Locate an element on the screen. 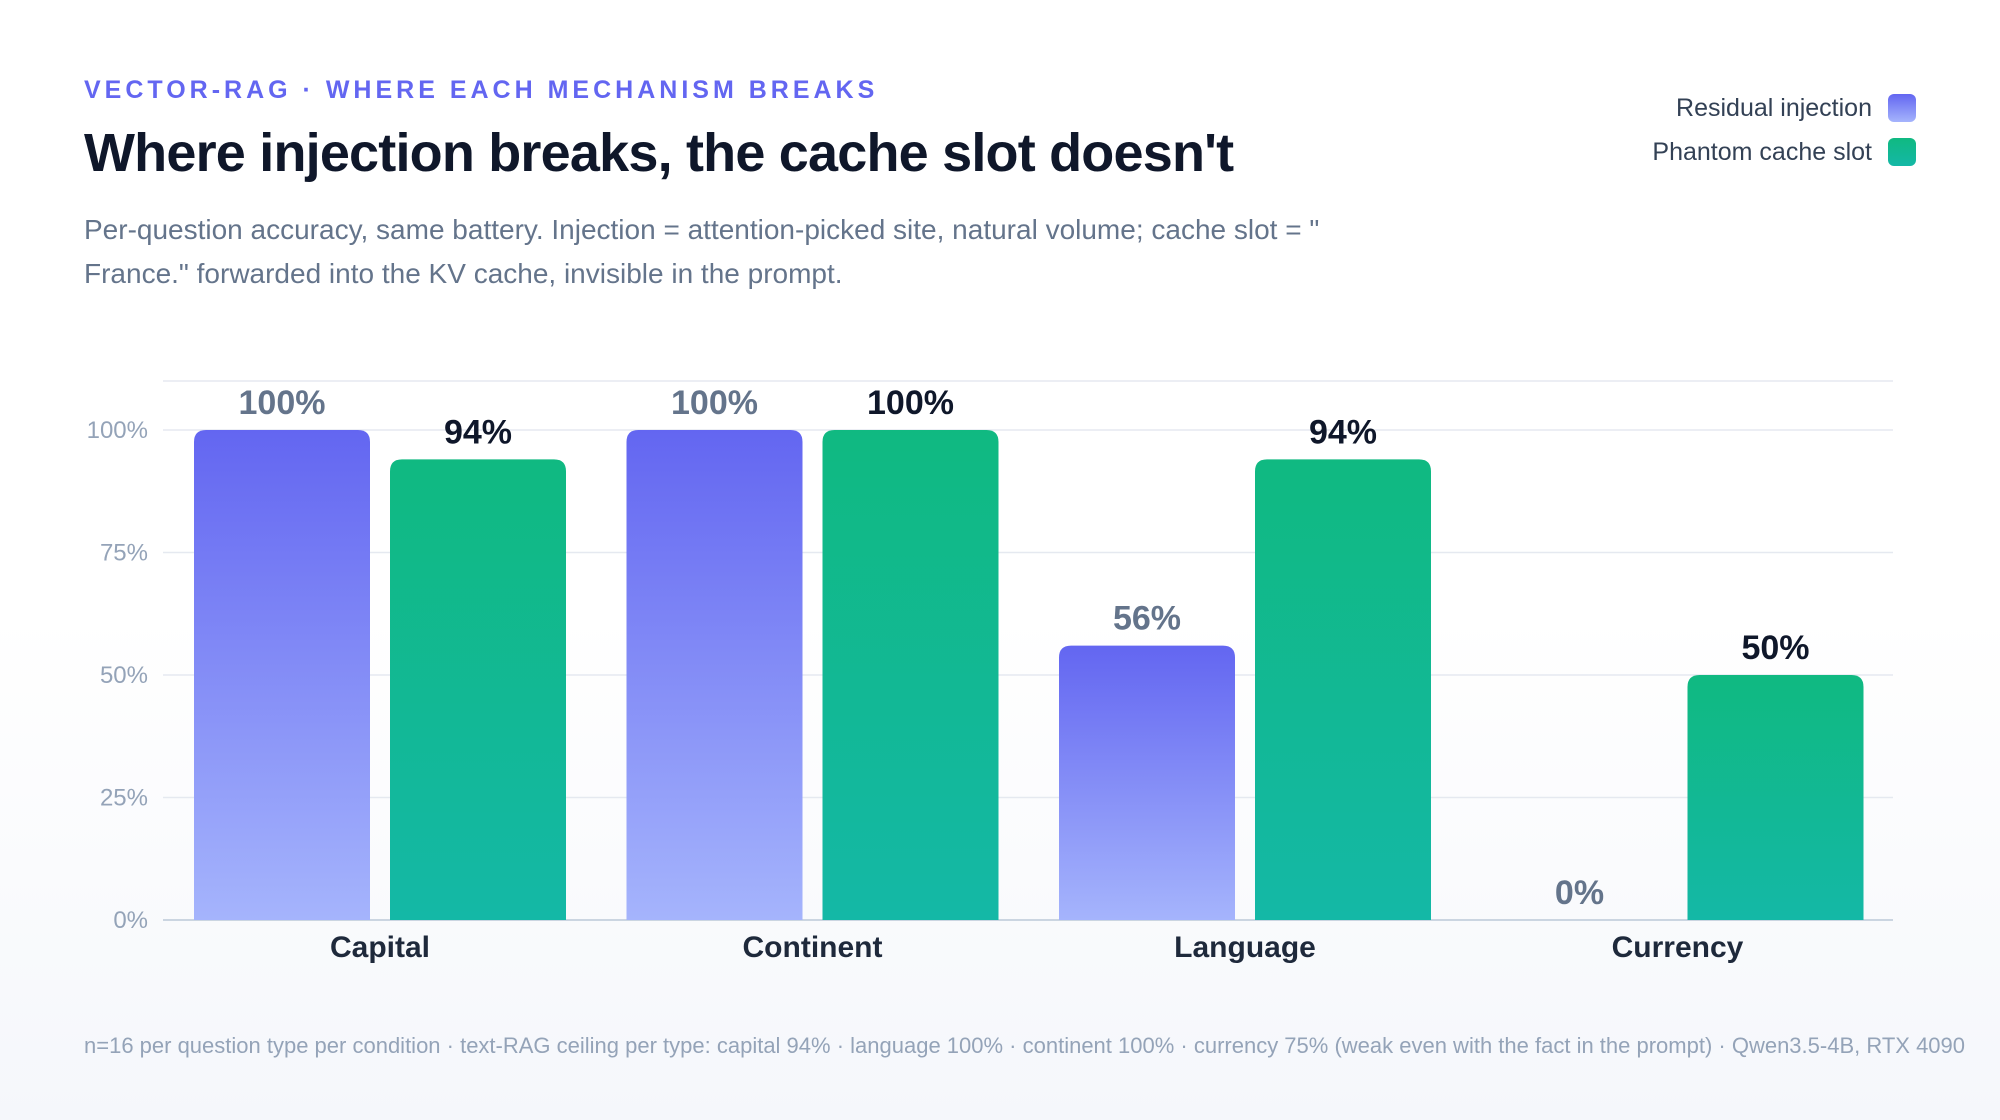  y-tick-label: 100% is located at coordinates (117, 430).